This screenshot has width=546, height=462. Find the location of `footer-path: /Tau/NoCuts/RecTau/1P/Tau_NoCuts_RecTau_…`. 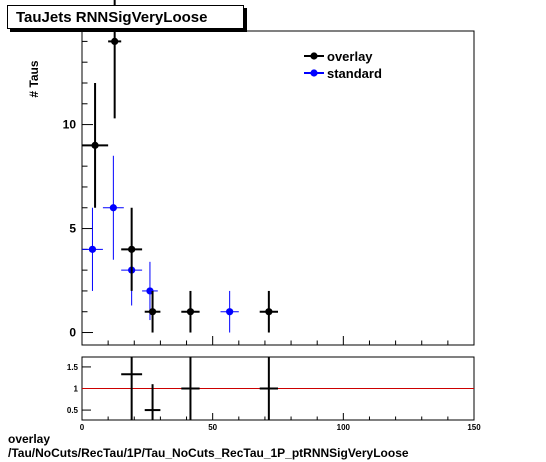

footer-path: /Tau/NoCuts/RecTau/1P/Tau_NoCuts_RecTau_… is located at coordinates (208, 453).